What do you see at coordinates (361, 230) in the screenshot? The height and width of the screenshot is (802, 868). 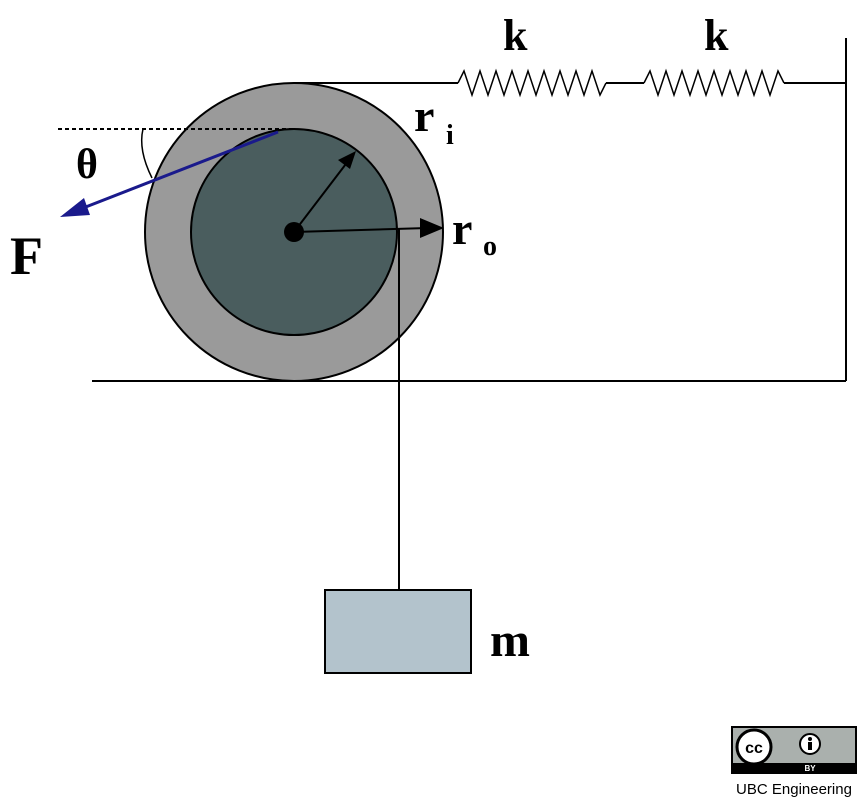 I see `outer-radius-arrow` at bounding box center [361, 230].